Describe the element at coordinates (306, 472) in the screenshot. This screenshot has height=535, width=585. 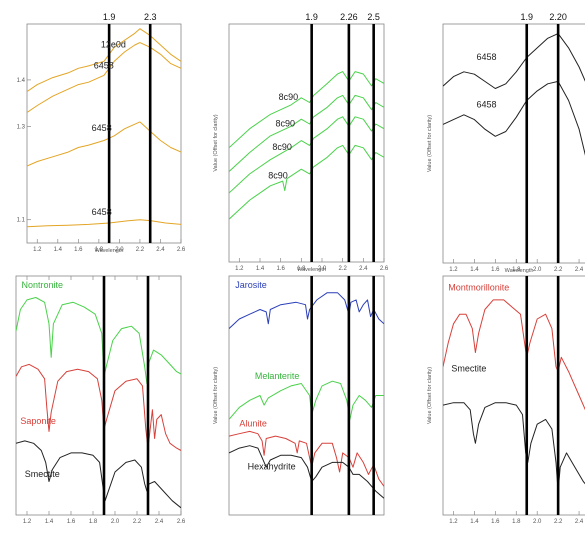
I see `series-line-hexahydrite` at that location.